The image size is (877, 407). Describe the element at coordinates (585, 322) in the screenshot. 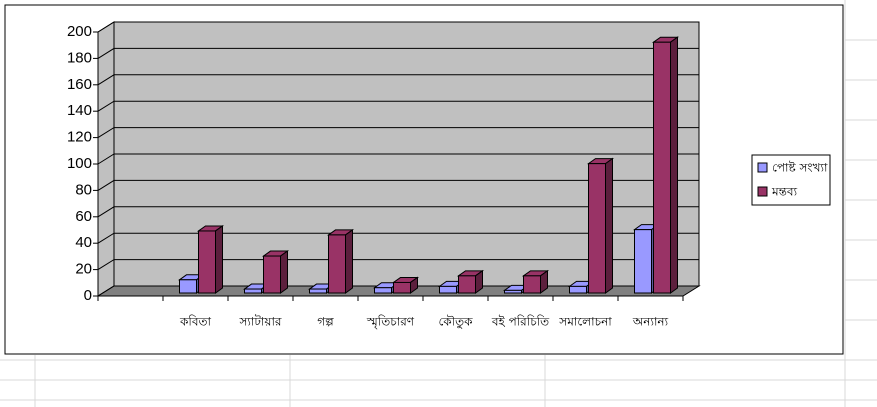

I see `x-tick-label: সমালোচনা` at that location.